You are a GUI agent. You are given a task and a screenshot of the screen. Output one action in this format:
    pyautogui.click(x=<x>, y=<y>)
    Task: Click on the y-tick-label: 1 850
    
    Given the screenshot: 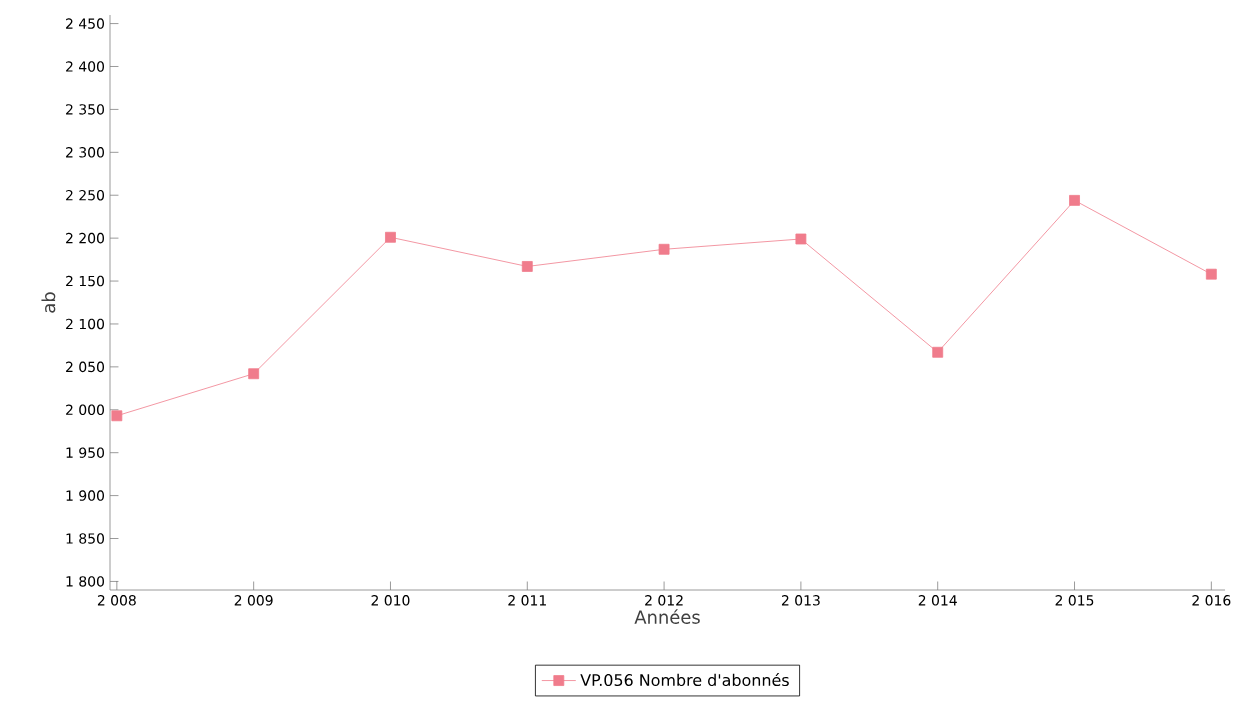 What is the action you would take?
    pyautogui.click(x=85, y=538)
    